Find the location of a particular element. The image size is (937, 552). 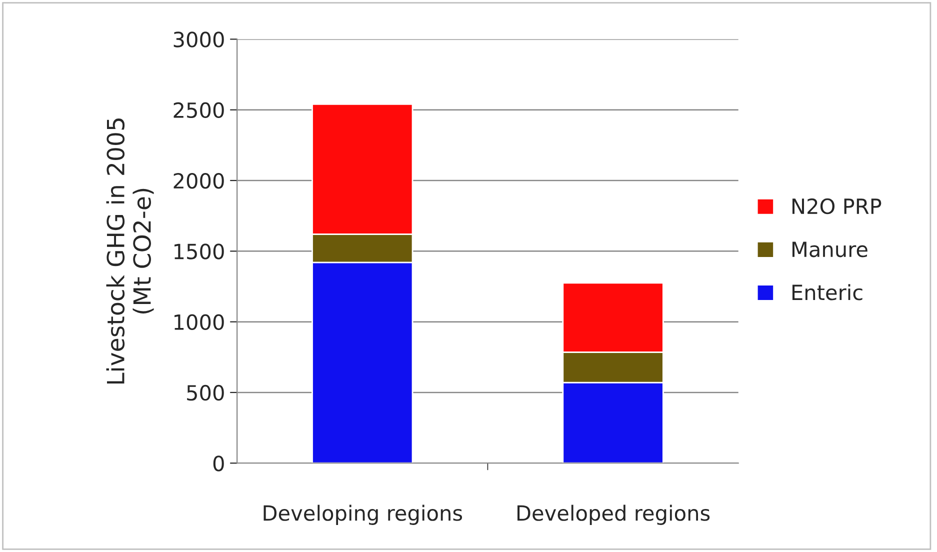

legend-label: N2O PRP is located at coordinates (837, 206).